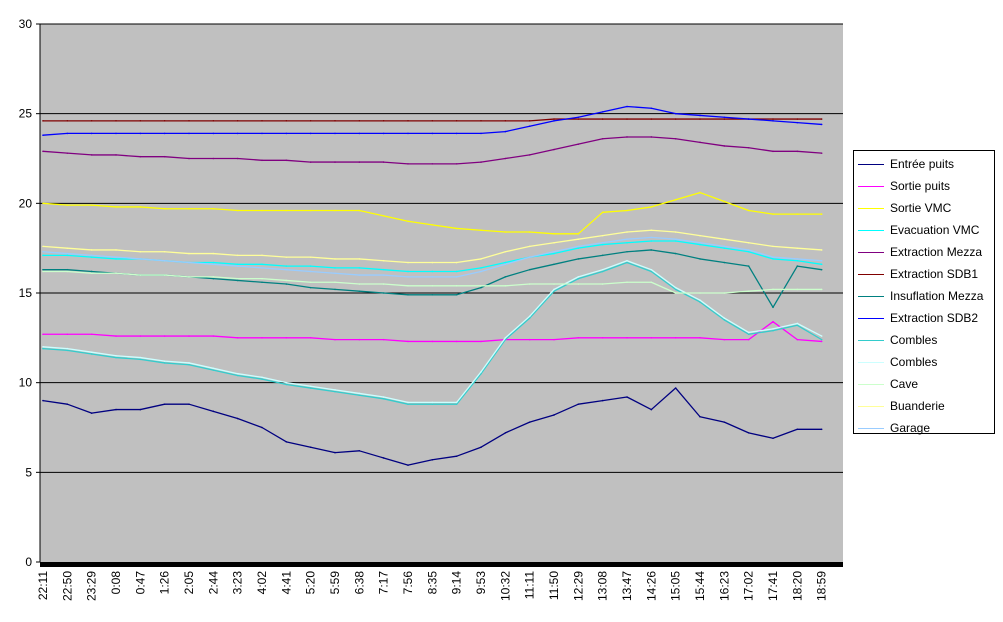 This screenshot has height=622, width=1003. Describe the element at coordinates (238, 583) in the screenshot. I see `x-tick-label: 3:23` at that location.